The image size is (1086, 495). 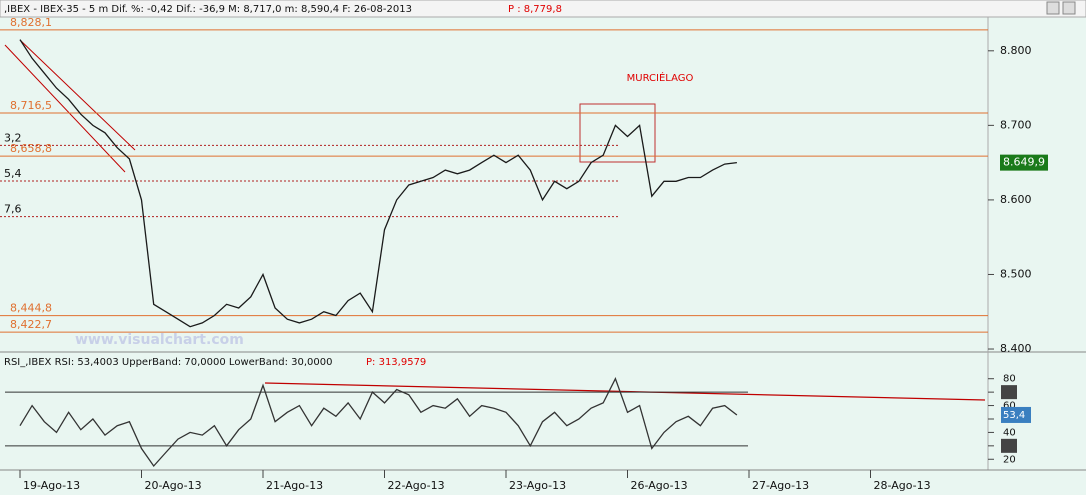 What do you see at coordinates (1053, 8) in the screenshot?
I see `minimize-button` at bounding box center [1053, 8].